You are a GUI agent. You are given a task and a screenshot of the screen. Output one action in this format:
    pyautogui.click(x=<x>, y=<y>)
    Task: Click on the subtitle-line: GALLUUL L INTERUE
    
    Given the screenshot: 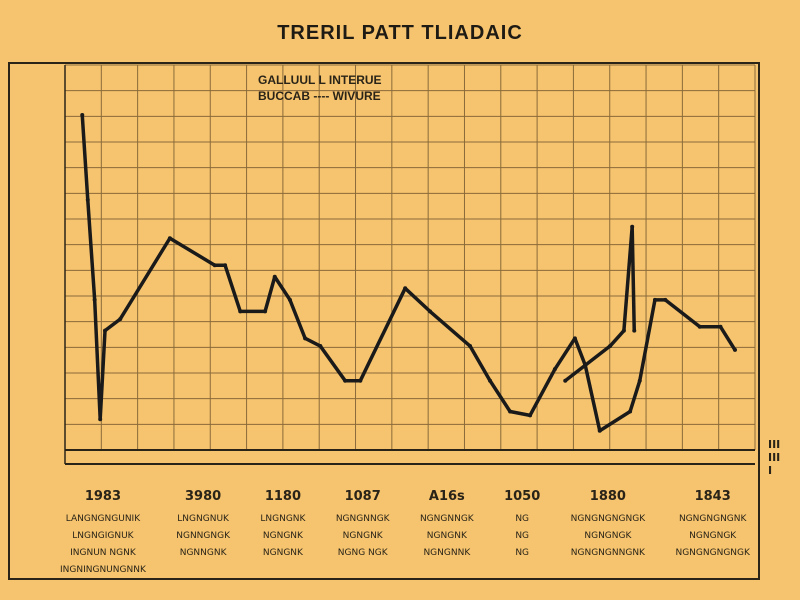 What is the action you would take?
    pyautogui.click(x=320, y=80)
    